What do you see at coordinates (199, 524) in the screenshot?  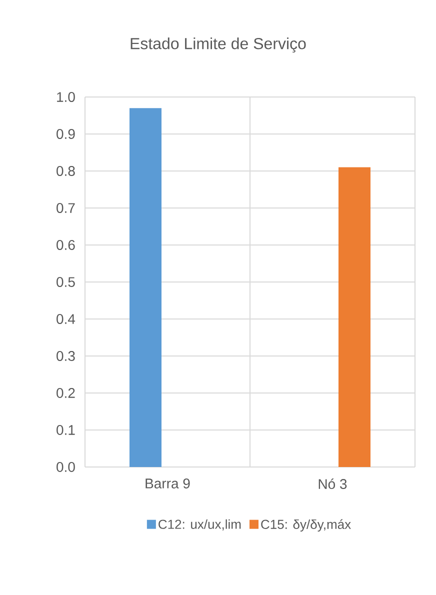 I see `legend-label: C12: ux/ux,lim` at bounding box center [199, 524].